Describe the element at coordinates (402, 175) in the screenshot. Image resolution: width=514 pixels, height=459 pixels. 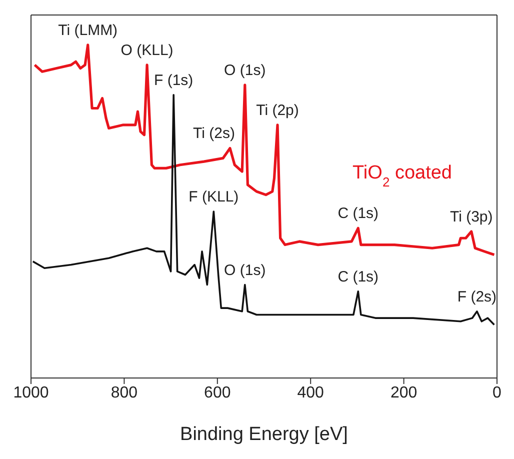
I see `text: TiO$_{2}$ coated` at that location.